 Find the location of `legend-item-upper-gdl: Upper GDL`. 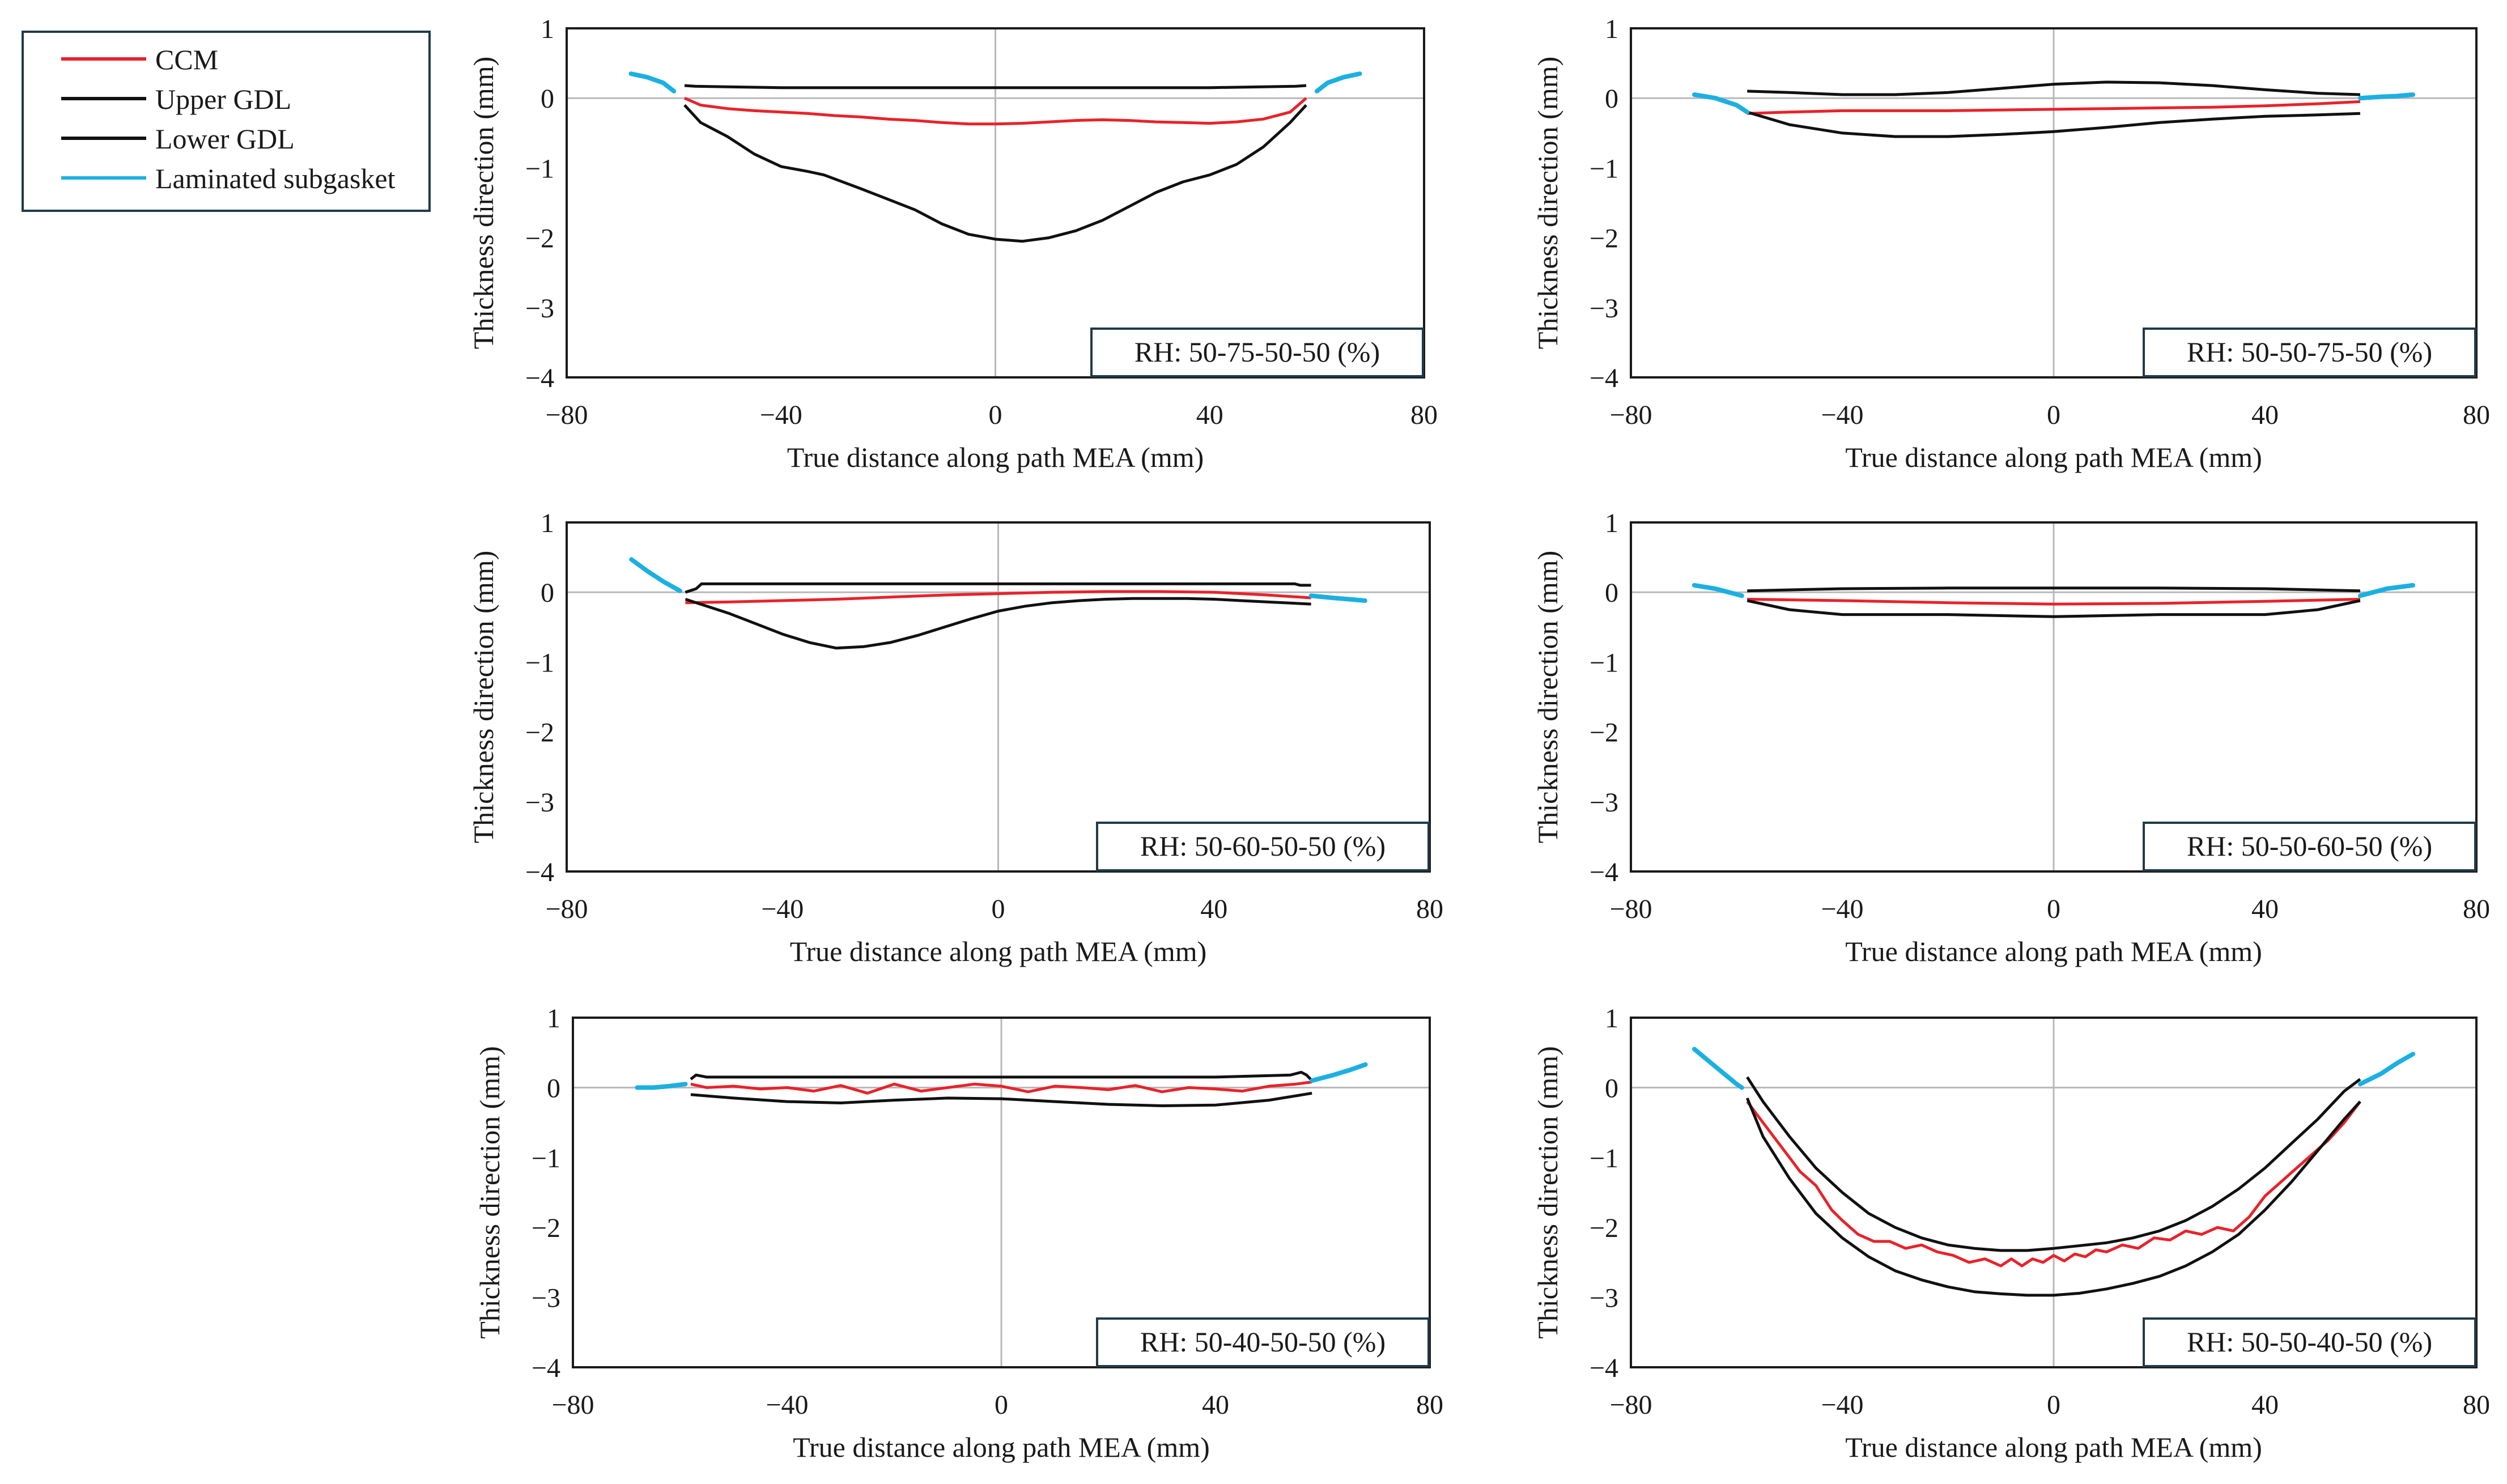

legend-item-upper-gdl: Upper GDL is located at coordinates (226, 98).